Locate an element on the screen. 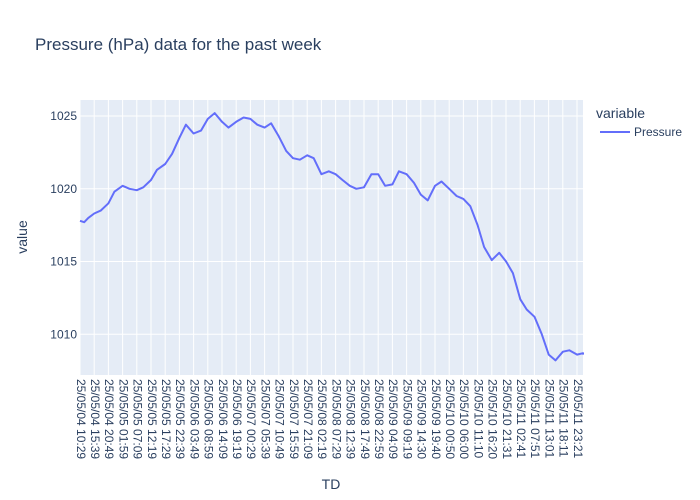 This screenshot has height=500, width=700. x-tick-label: 25/05/05 22:39 is located at coordinates (180, 419).